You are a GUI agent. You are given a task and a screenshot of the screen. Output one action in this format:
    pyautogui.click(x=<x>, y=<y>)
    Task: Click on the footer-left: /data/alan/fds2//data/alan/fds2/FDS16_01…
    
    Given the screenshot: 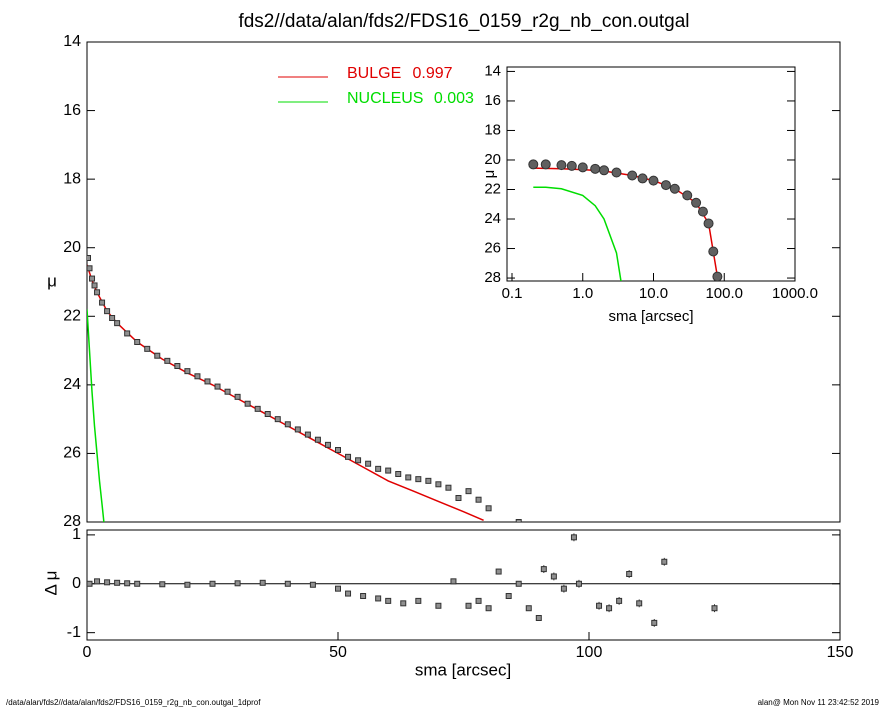 What is the action you would take?
    pyautogui.click(x=133, y=702)
    